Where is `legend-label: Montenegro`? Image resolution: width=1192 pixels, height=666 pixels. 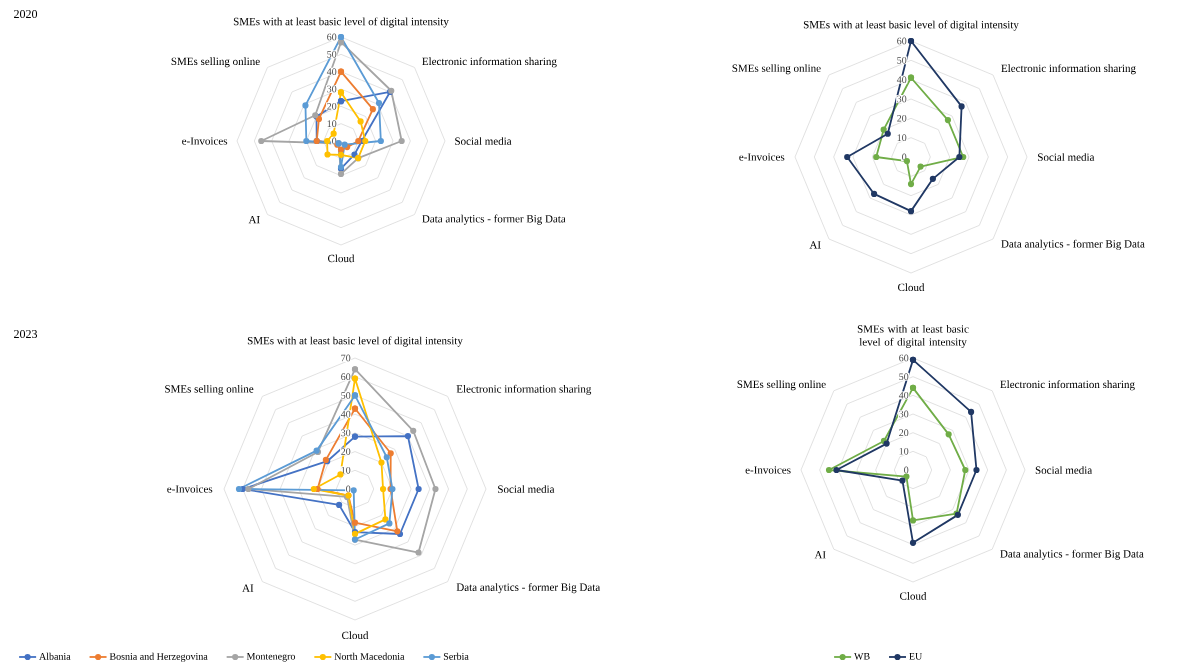 legend-label: Montenegro is located at coordinates (271, 657).